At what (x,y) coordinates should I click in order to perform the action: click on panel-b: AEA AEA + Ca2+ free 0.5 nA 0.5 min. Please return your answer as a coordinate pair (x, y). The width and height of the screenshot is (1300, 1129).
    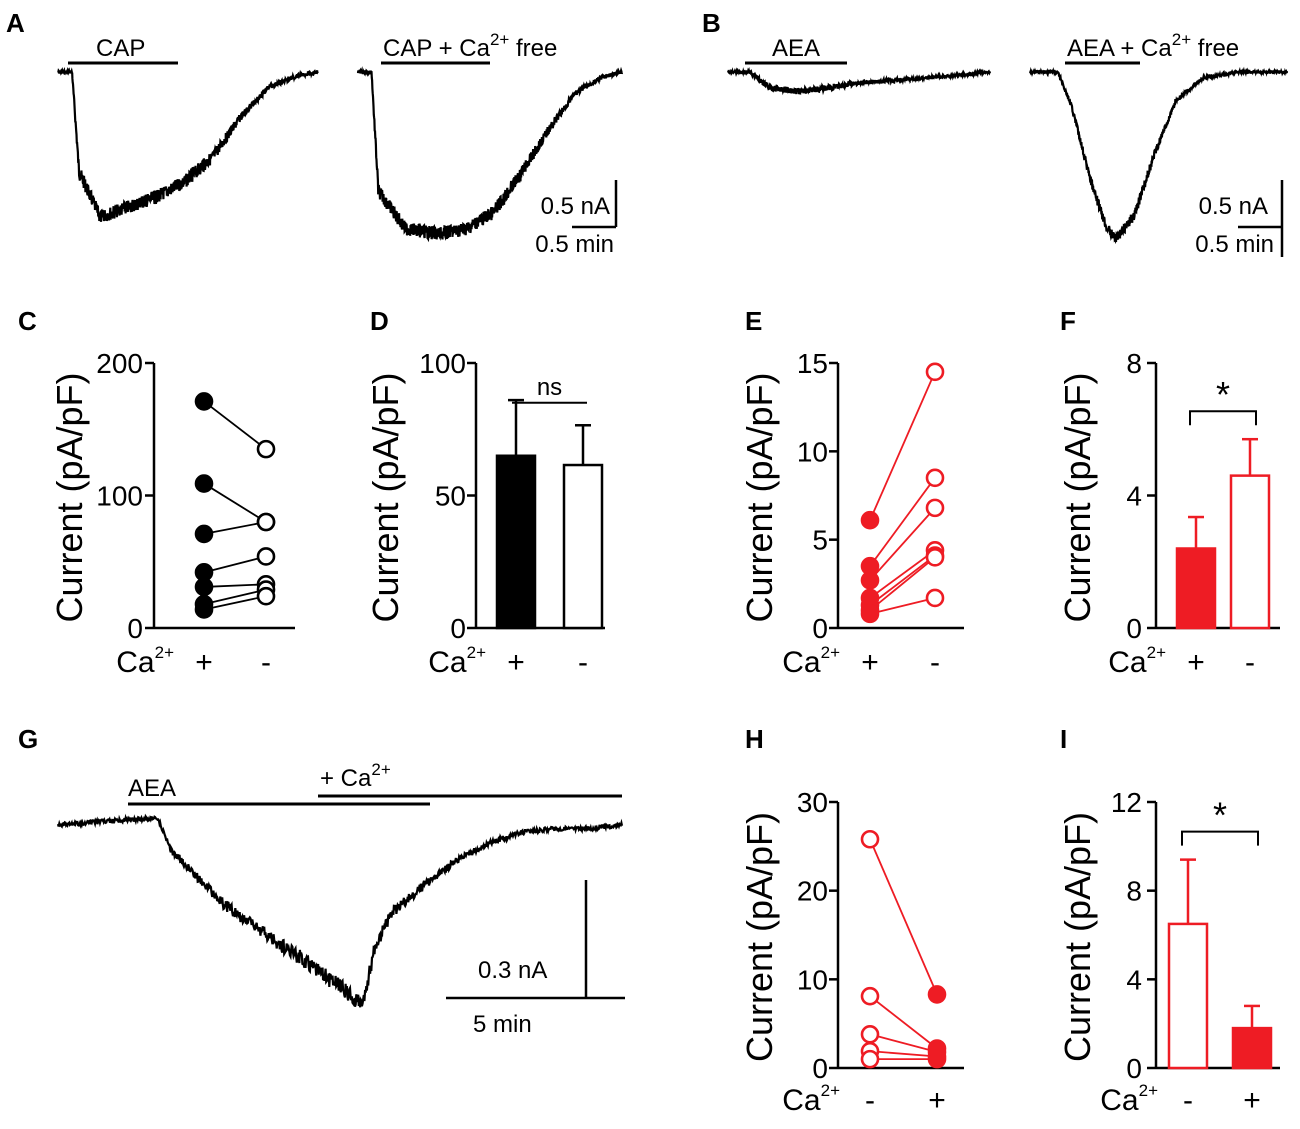
    Looking at the image, I should click on (1007, 144).